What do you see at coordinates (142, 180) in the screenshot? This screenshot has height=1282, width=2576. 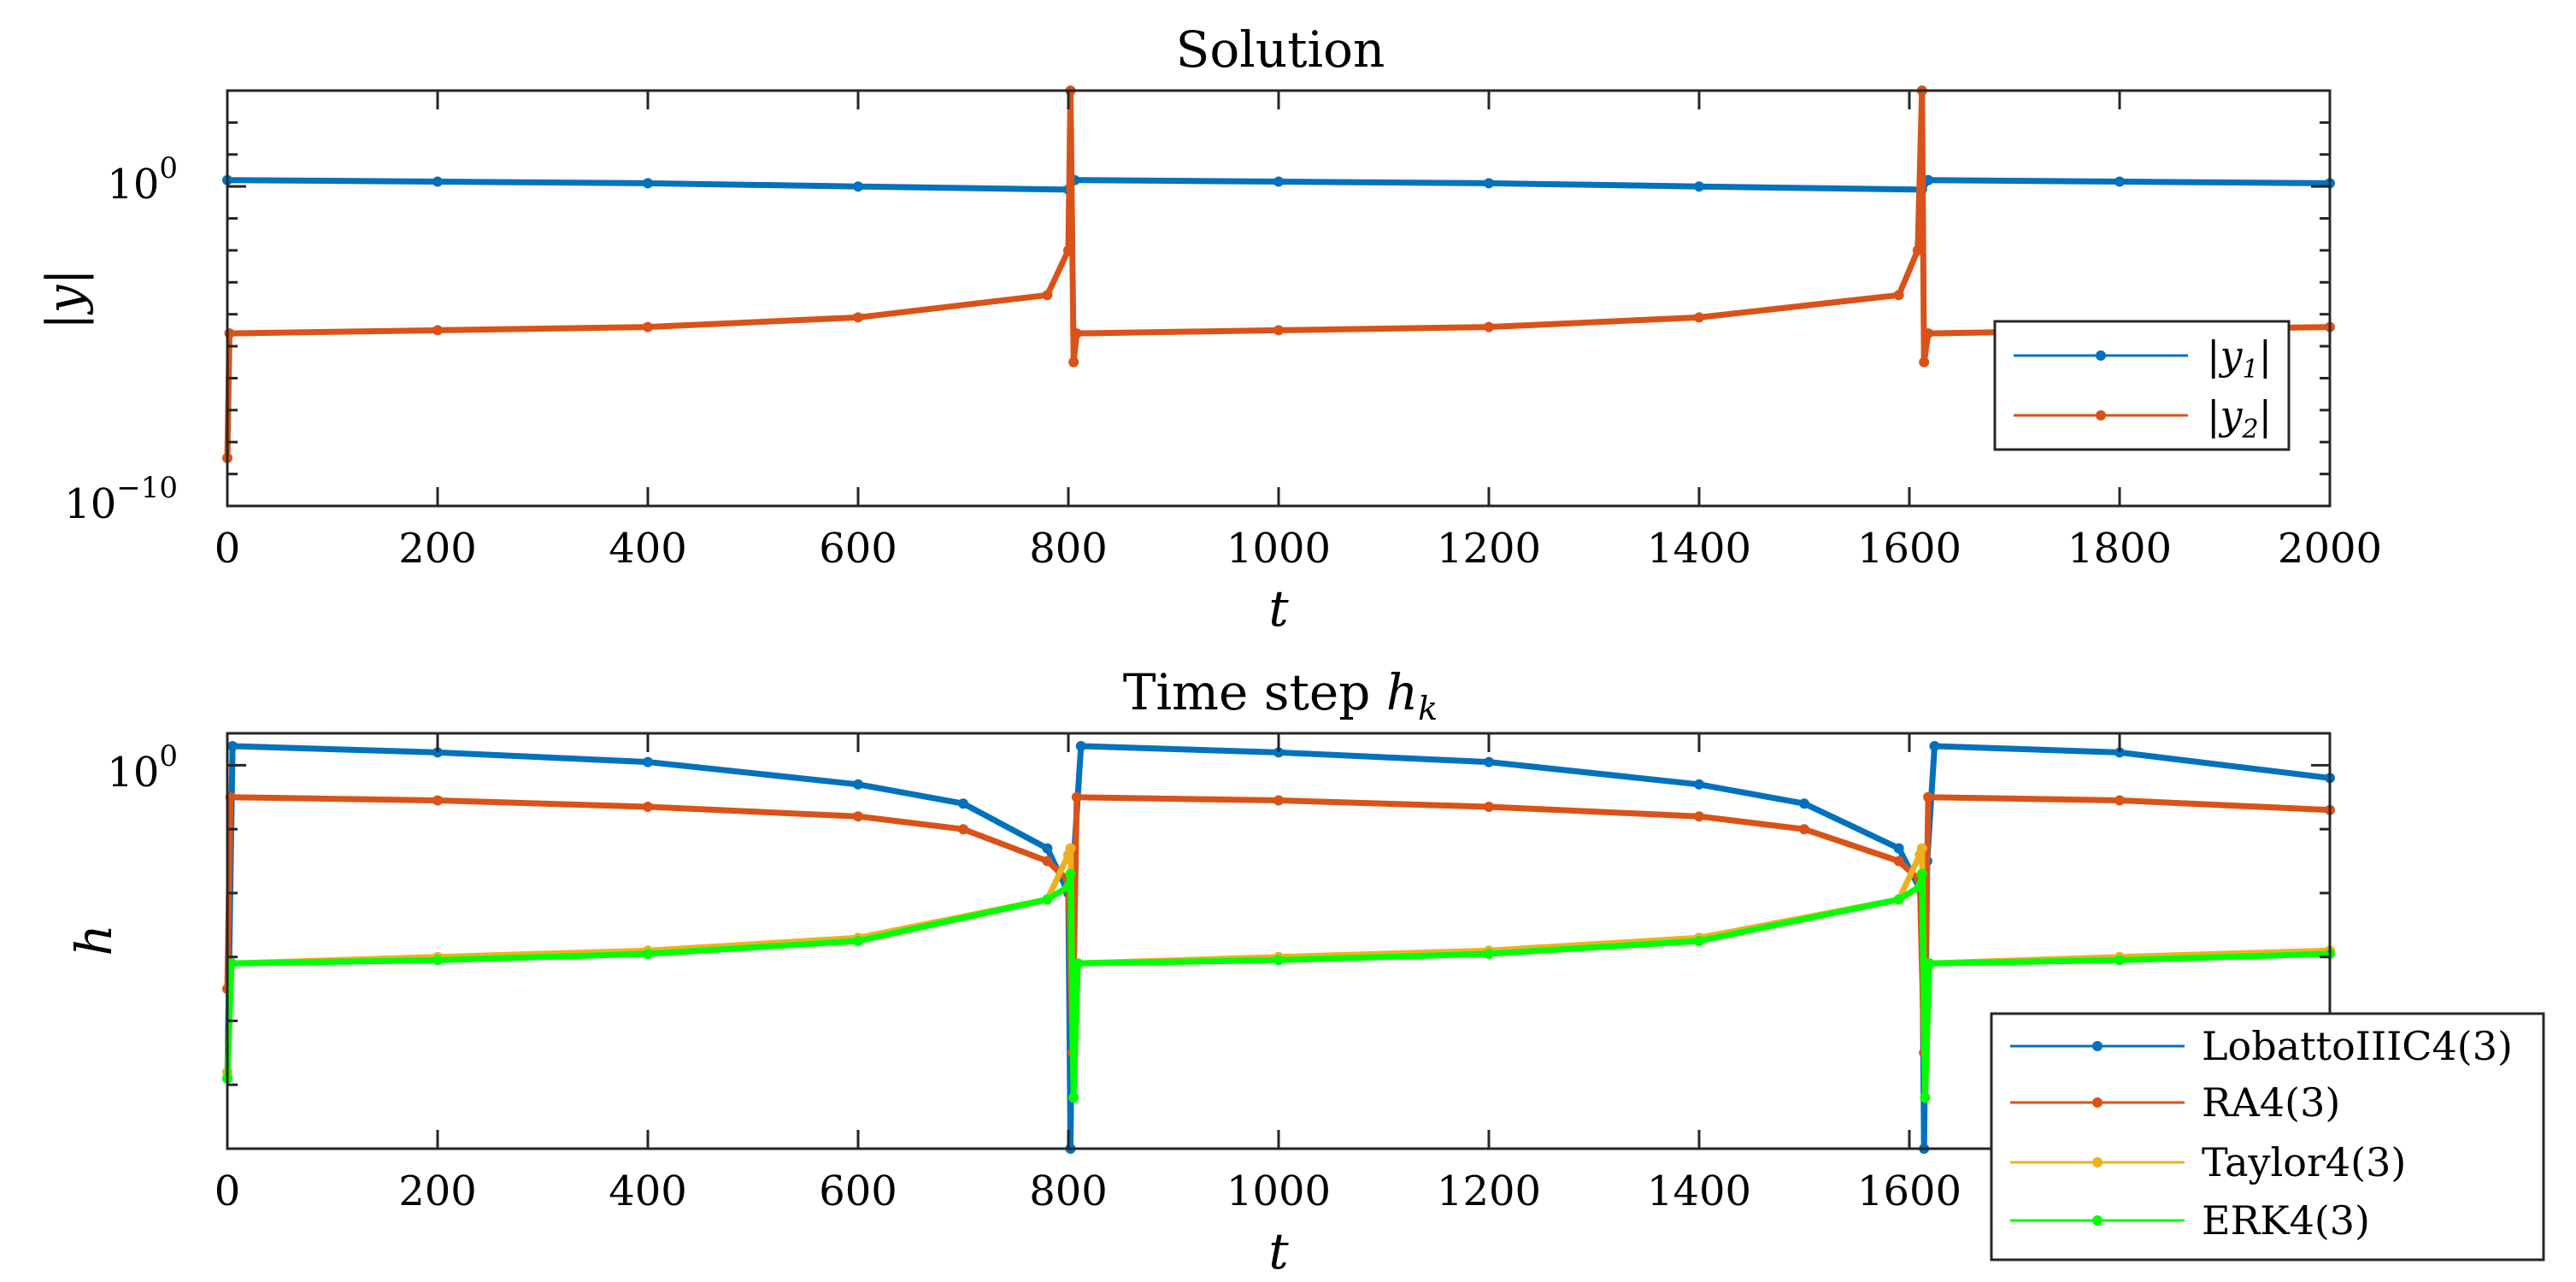 I see `solution-ytick-label: 100` at bounding box center [142, 180].